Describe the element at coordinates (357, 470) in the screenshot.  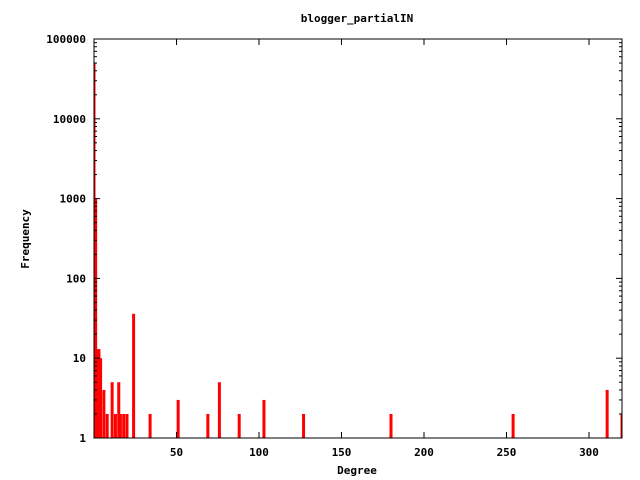
I see `x-axis-label: Degree` at that location.